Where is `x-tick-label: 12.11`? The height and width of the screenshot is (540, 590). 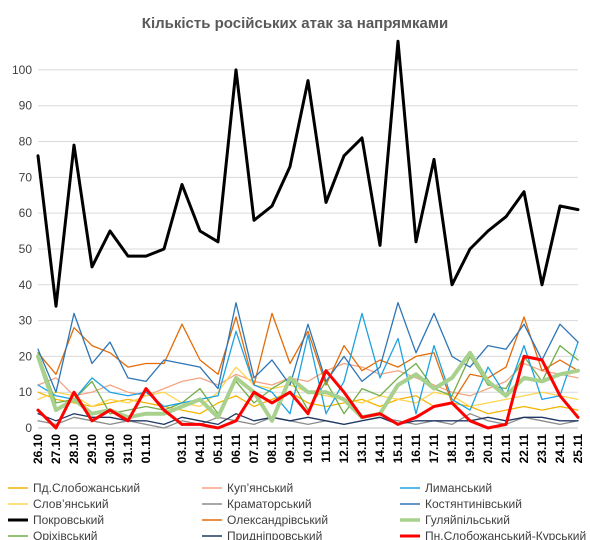
x-tick-label: 12.11 is located at coordinates (344, 449).